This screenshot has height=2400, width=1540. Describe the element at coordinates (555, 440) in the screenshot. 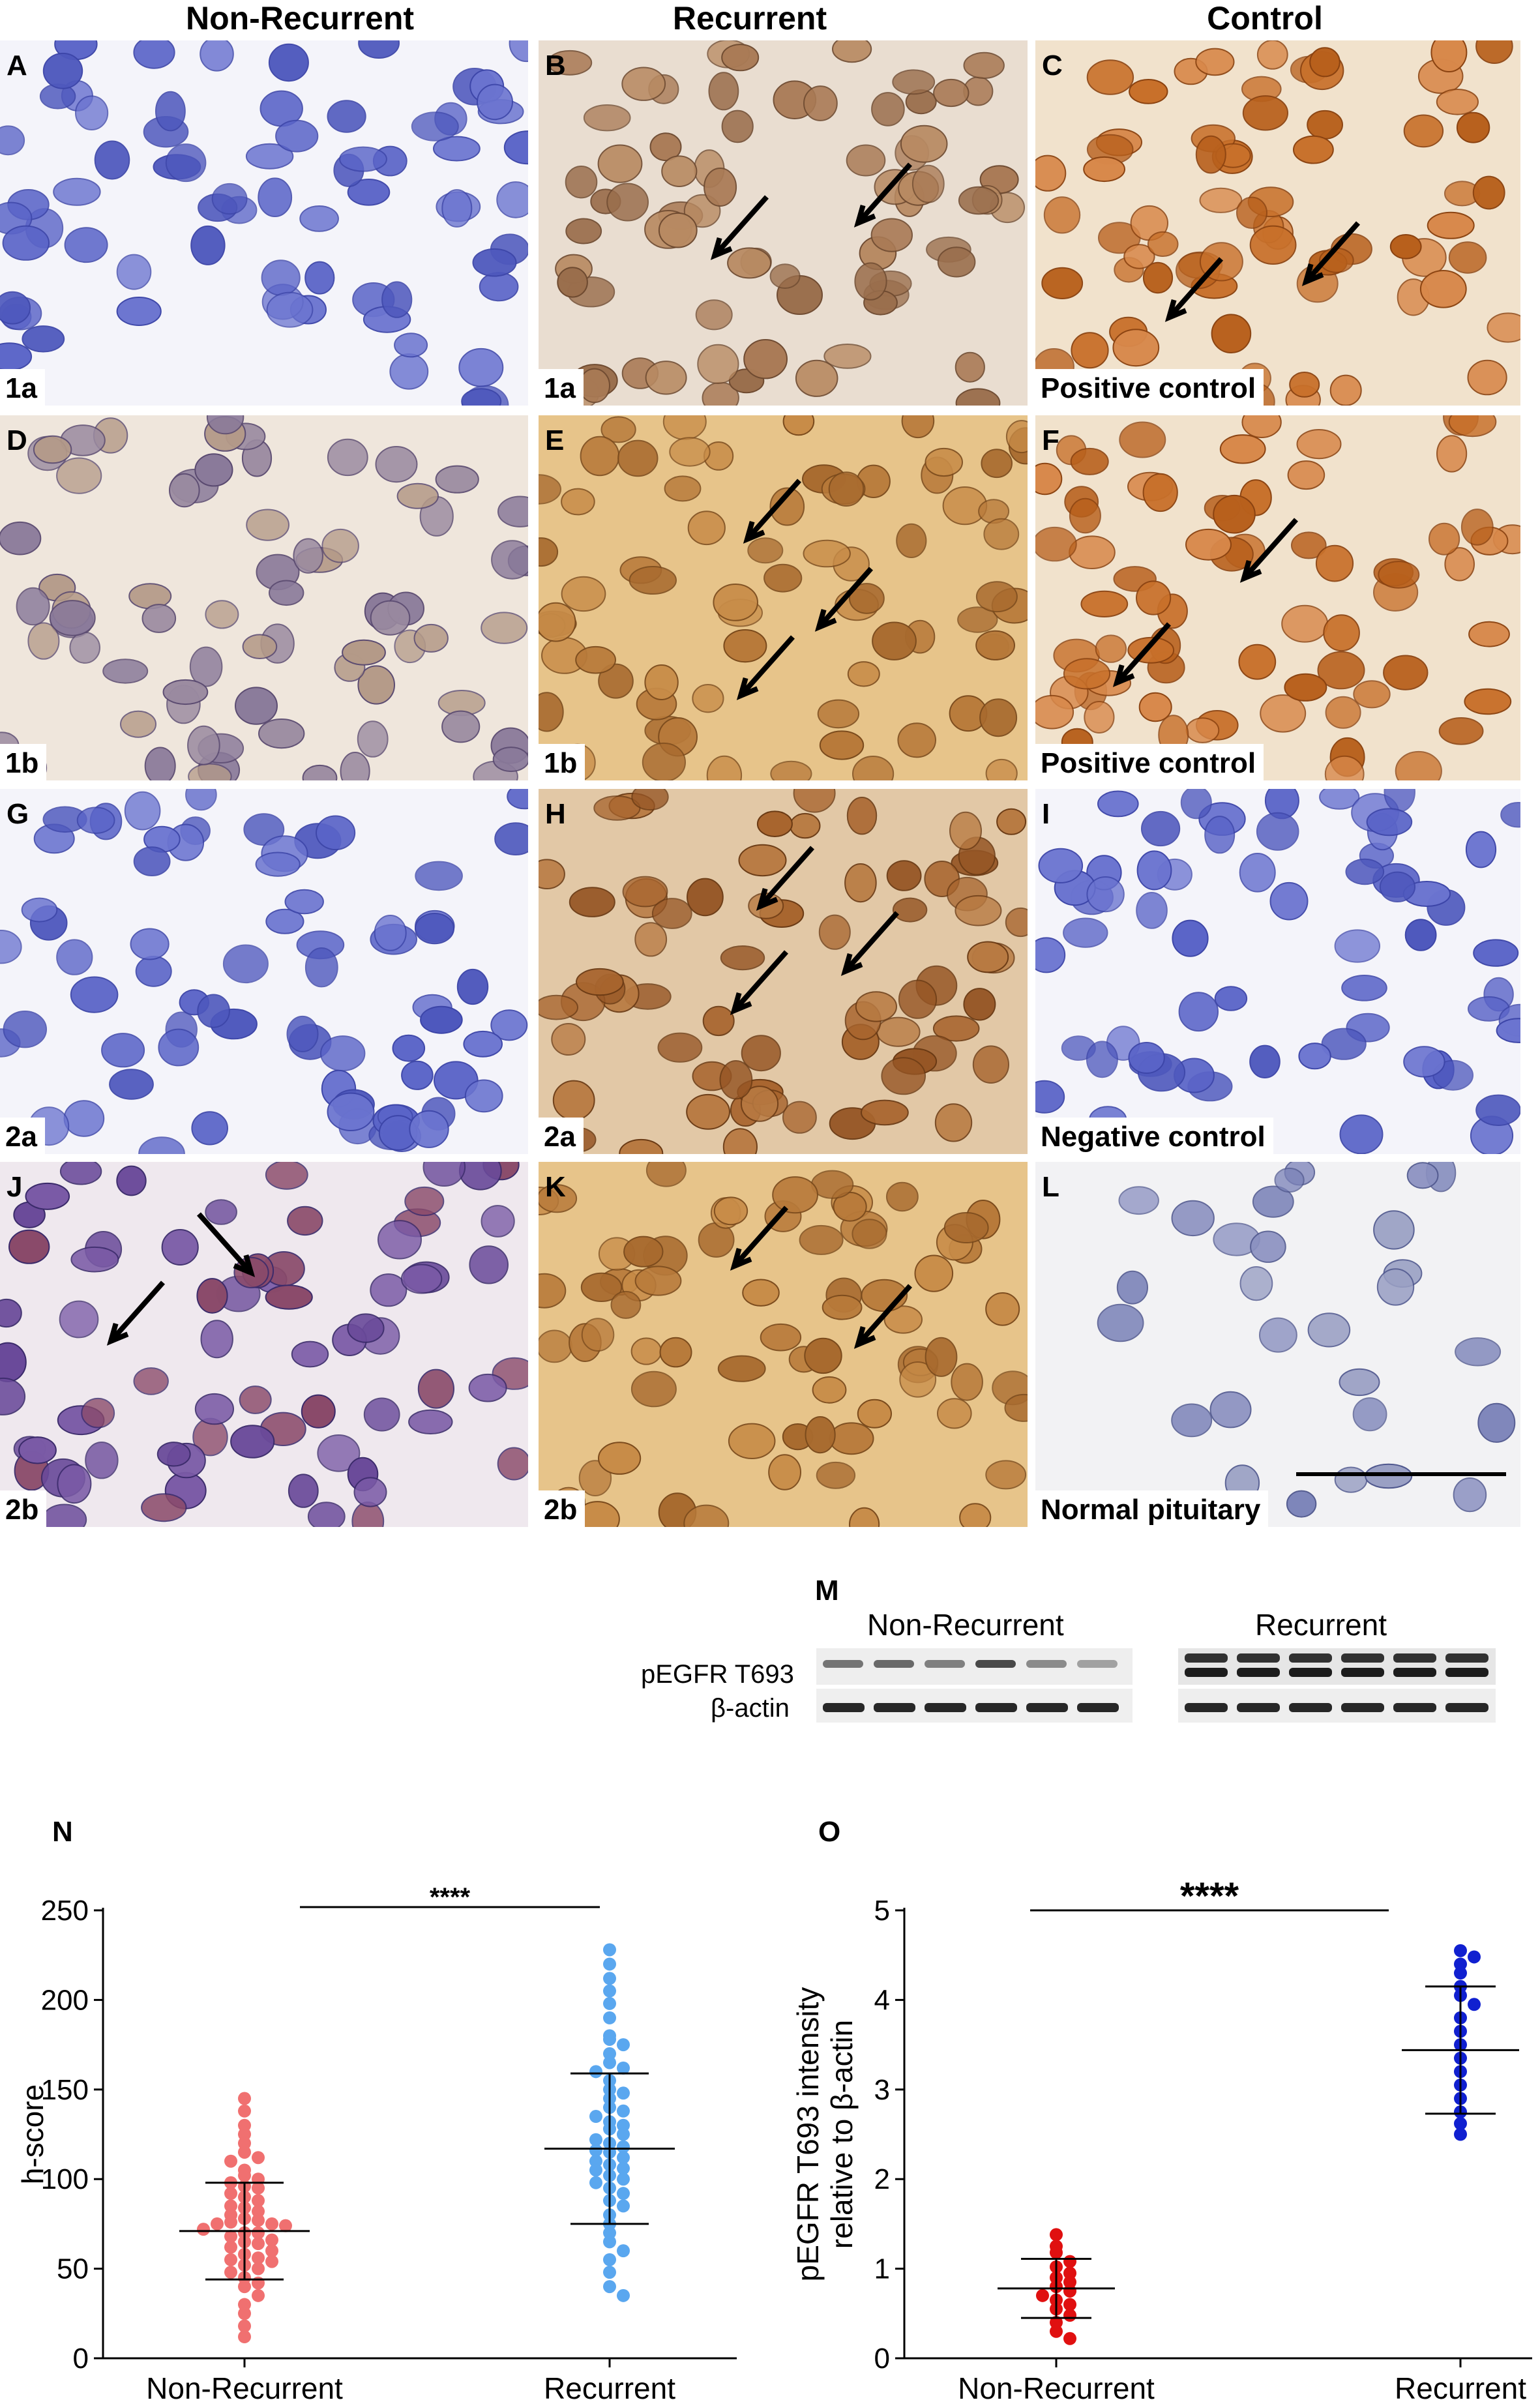

I see `panel-label-e: E` at that location.